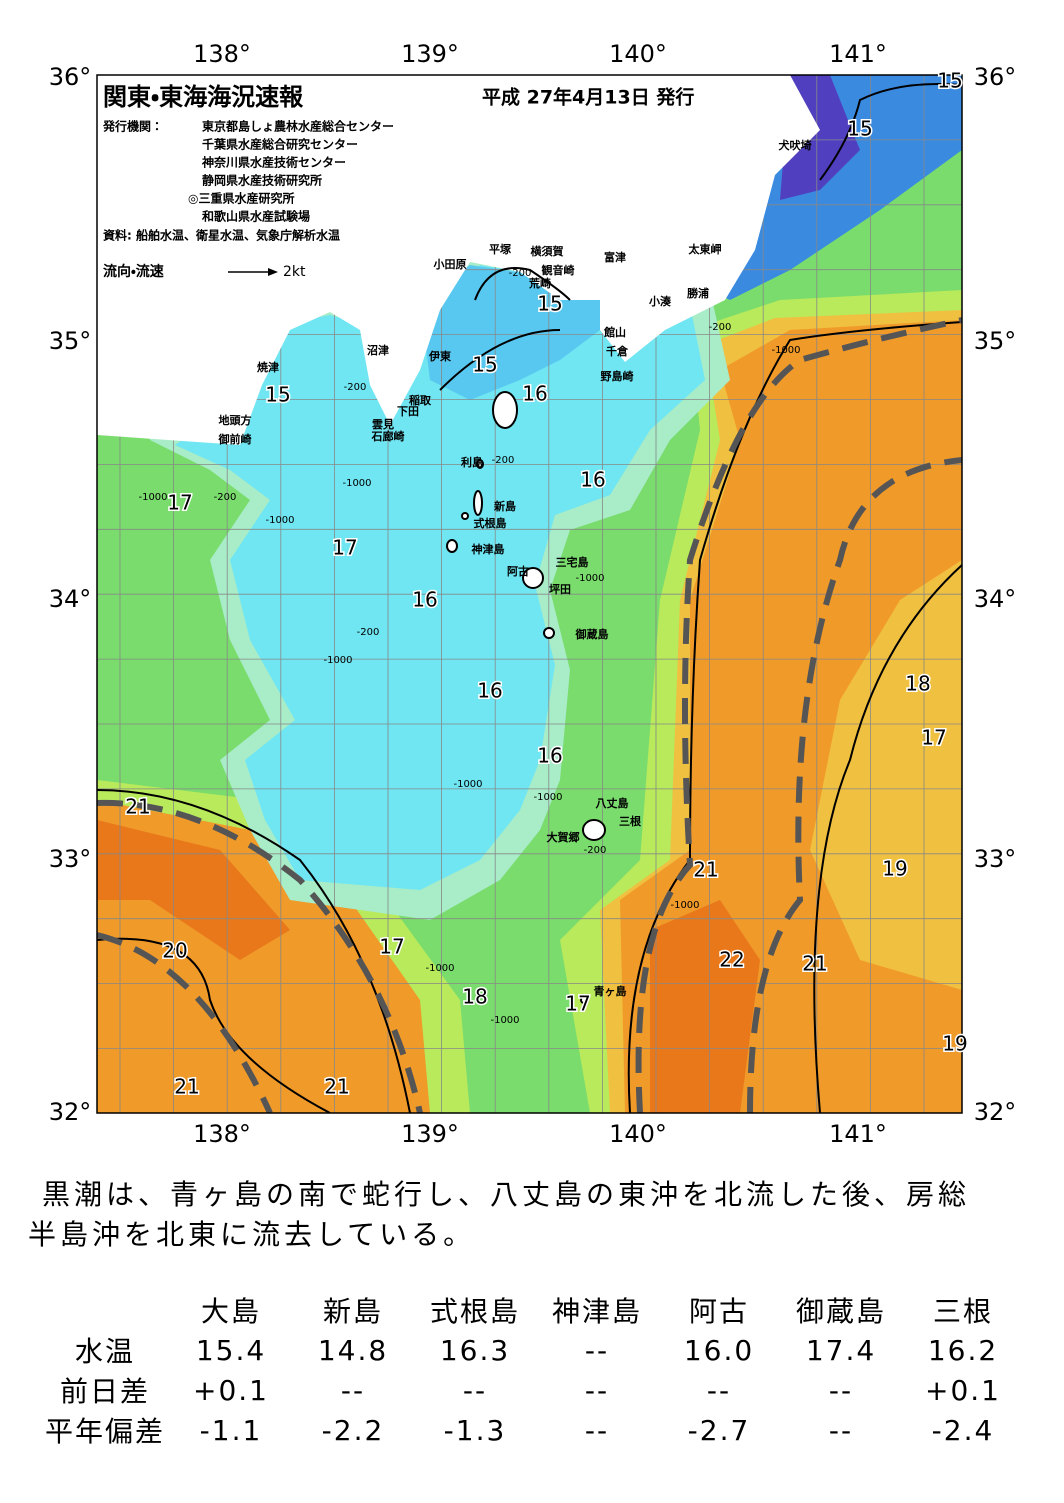 This screenshot has height=1503, width=1064. I want to click on lat-label: 34°, so click(995, 599).